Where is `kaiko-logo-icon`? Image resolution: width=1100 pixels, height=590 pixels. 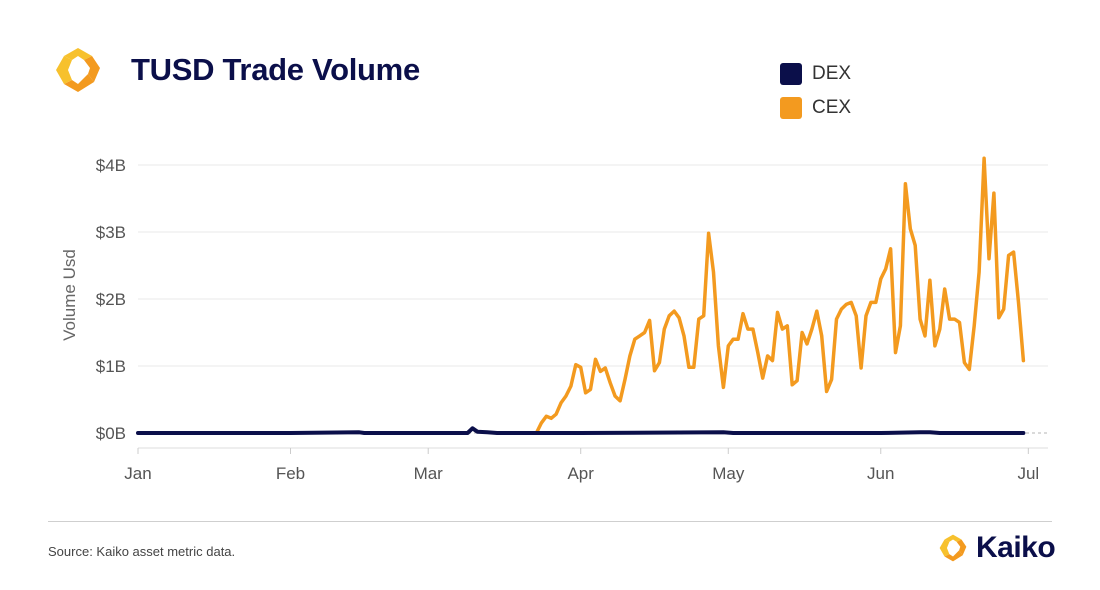 kaiko-logo-icon is located at coordinates (78, 70).